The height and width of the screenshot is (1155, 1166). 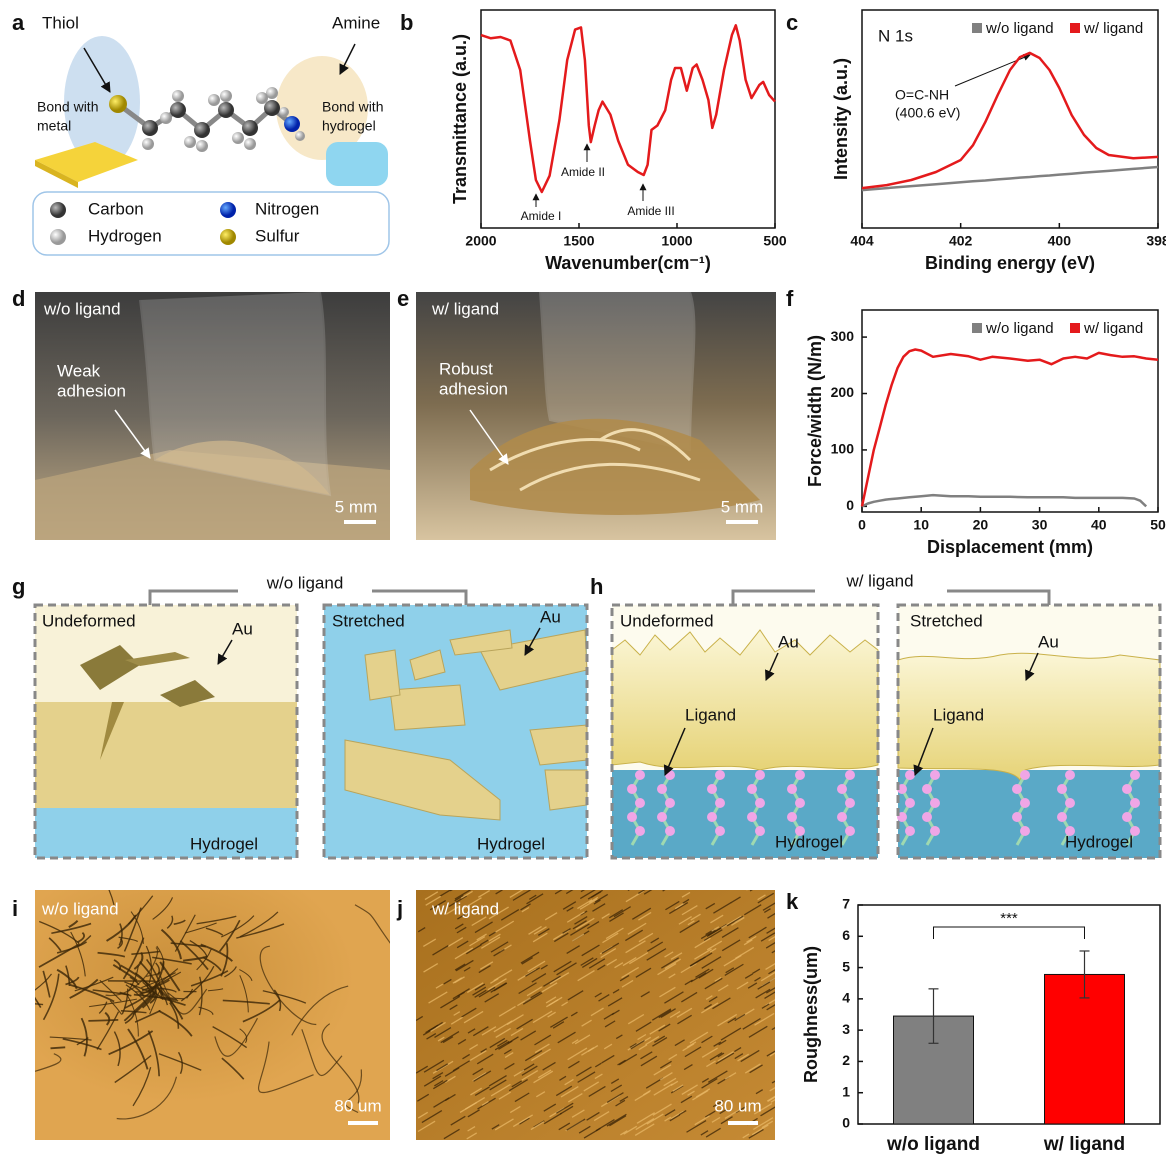 What do you see at coordinates (1099, 525) in the screenshot?
I see `x-tick-label: 40` at bounding box center [1099, 525].